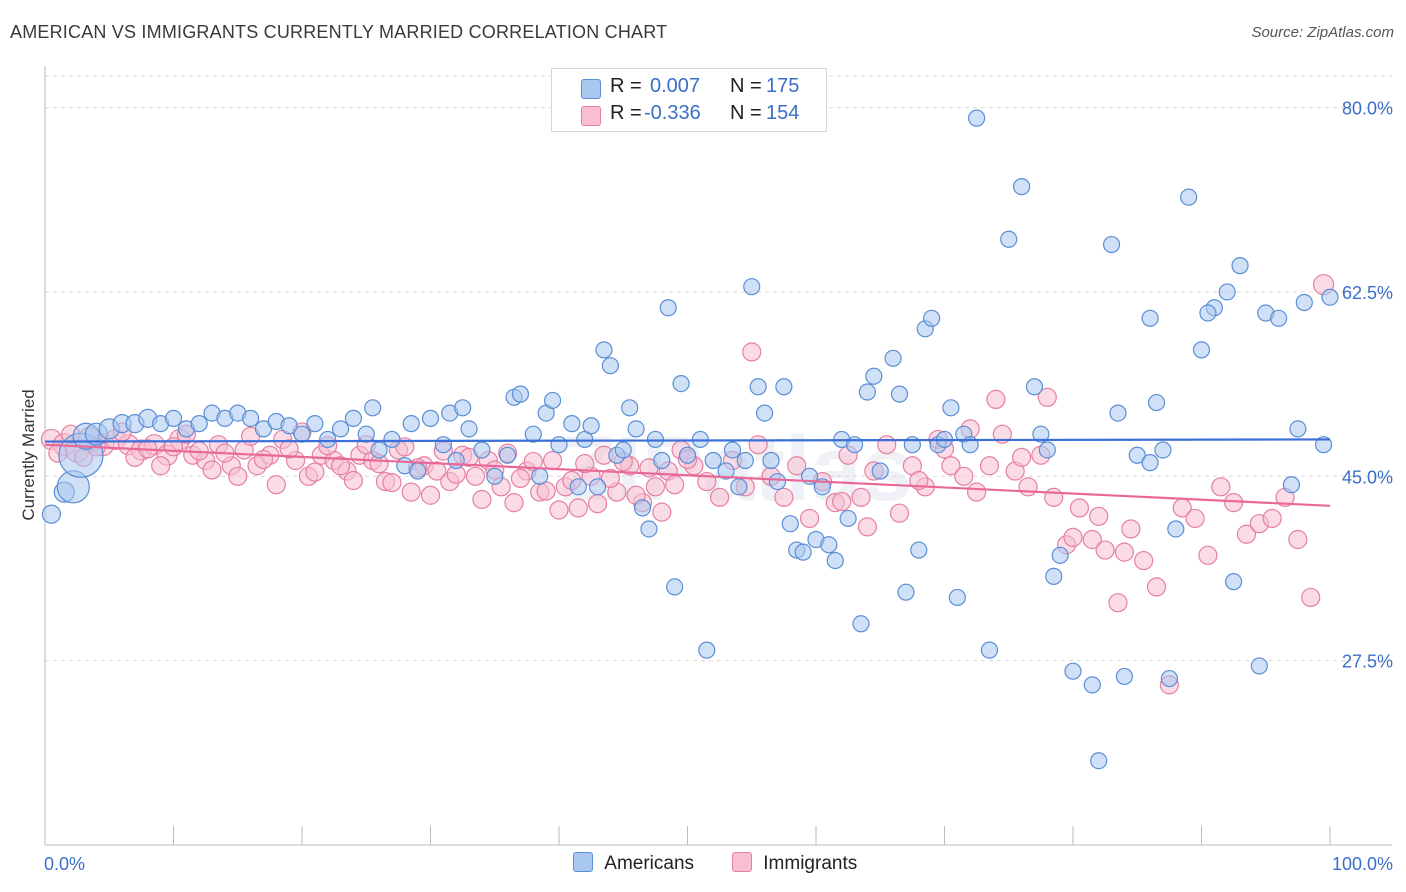 This screenshot has height=892, width=1406. What do you see at coordinates (1322, 32) in the screenshot?
I see `source-label: Source: ZipAtlas.com` at bounding box center [1322, 32].